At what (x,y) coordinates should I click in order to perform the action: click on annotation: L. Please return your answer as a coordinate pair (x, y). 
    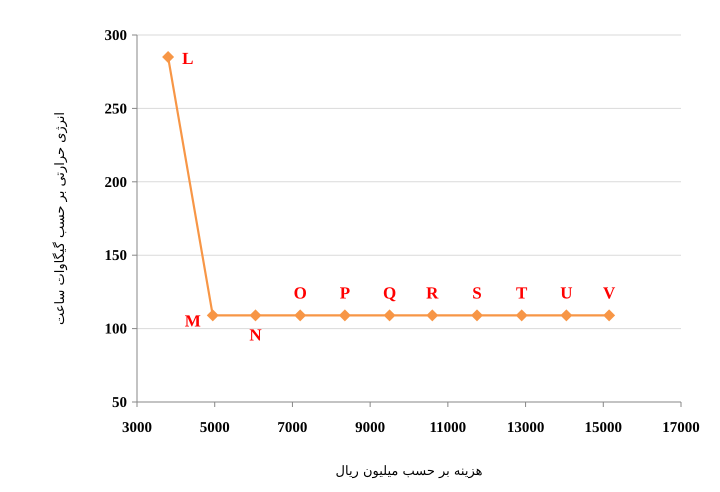
    Looking at the image, I should click on (188, 58).